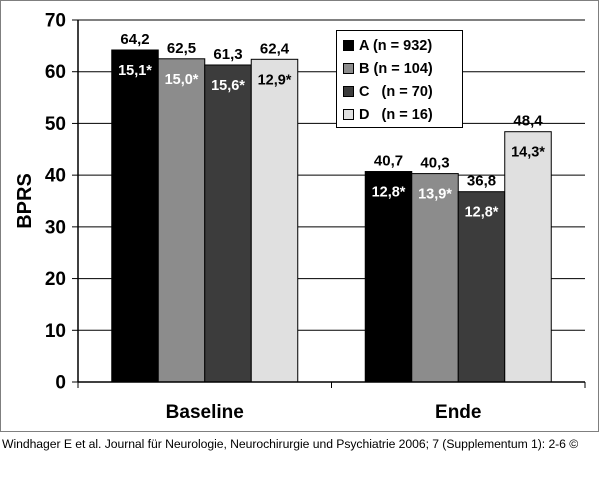 The width and height of the screenshot is (600, 493). I want to click on bar-sd-label: 12,9*, so click(275, 80).